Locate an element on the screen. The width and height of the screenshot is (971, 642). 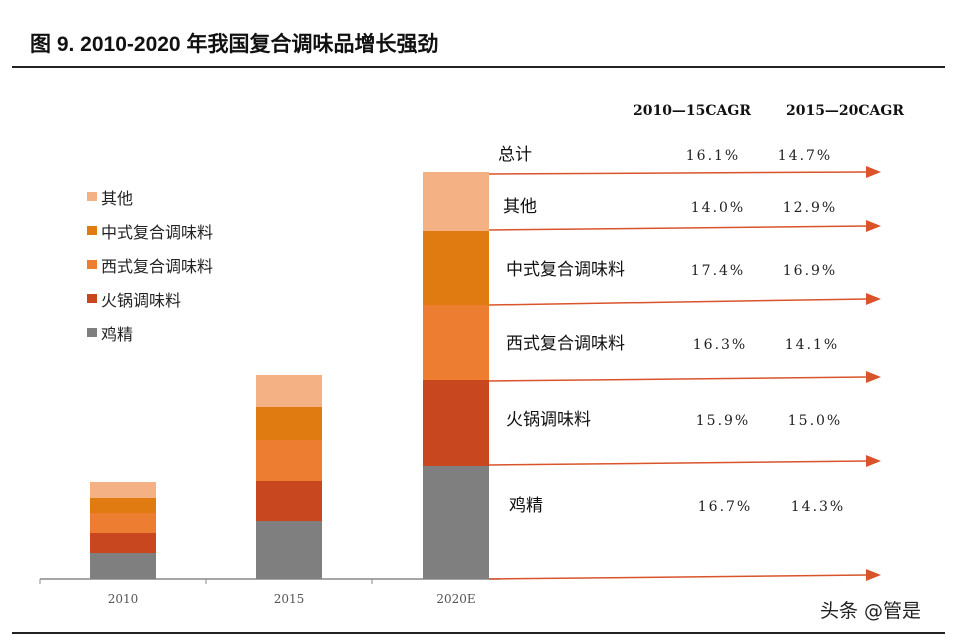
row-label: 鸡精 is located at coordinates (526, 506).